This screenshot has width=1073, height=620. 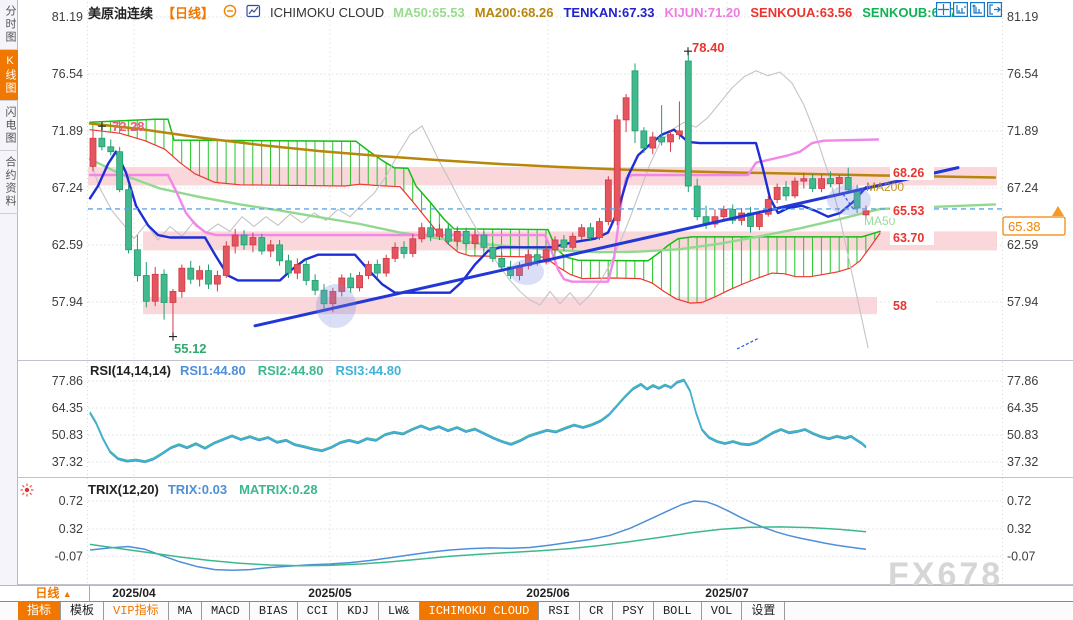 What do you see at coordinates (71, 501) in the screenshot?
I see `axis-tick-left: 0.72` at bounding box center [71, 501].